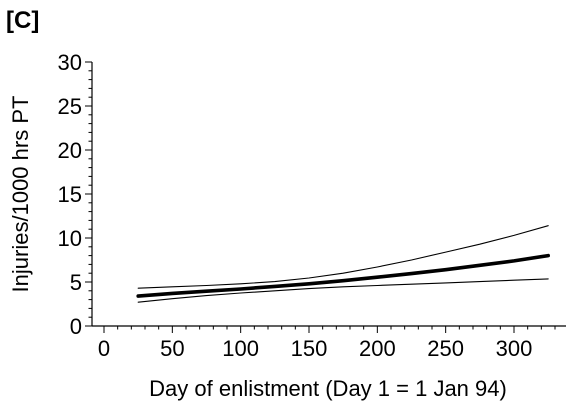  I want to click on x-tick-label: 200, so click(377, 348).